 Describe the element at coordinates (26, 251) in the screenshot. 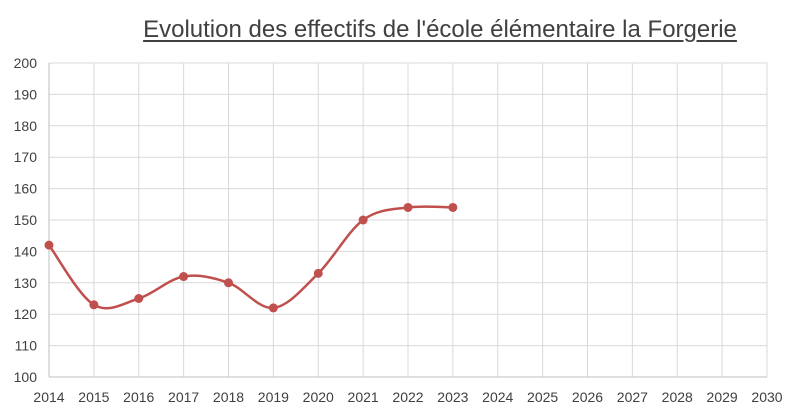

I see `y-tick-label: 140` at that location.